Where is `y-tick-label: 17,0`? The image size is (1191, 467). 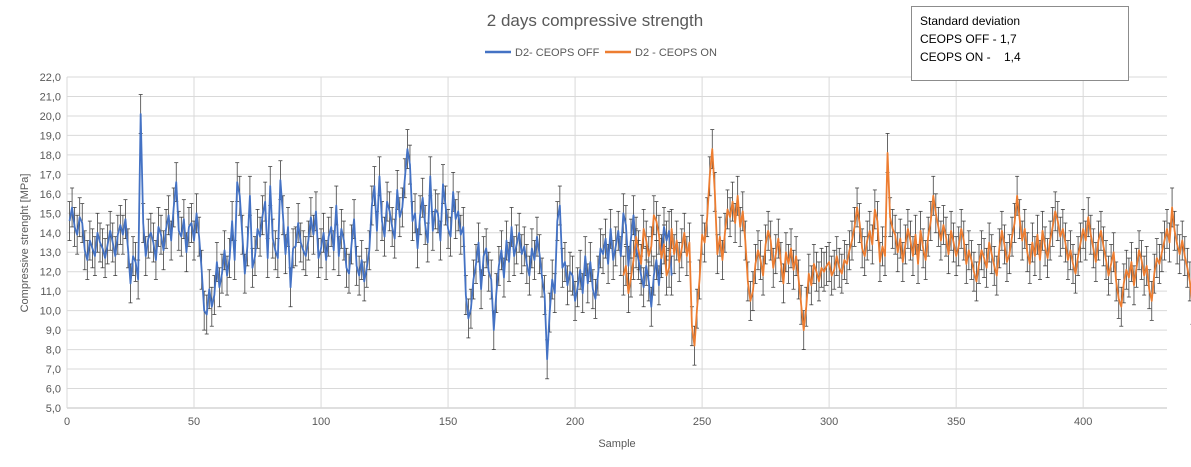 y-tick-label: 17,0 is located at coordinates (50, 175).